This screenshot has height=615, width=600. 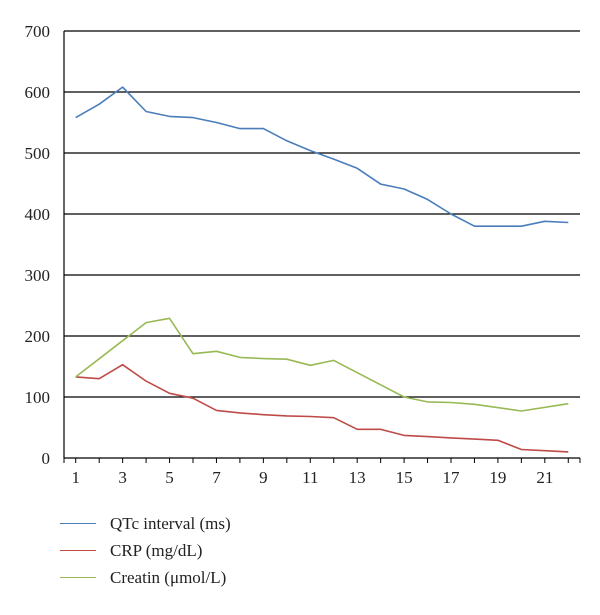 I want to click on x-tick-label-19: 19, so click(x=497, y=477).